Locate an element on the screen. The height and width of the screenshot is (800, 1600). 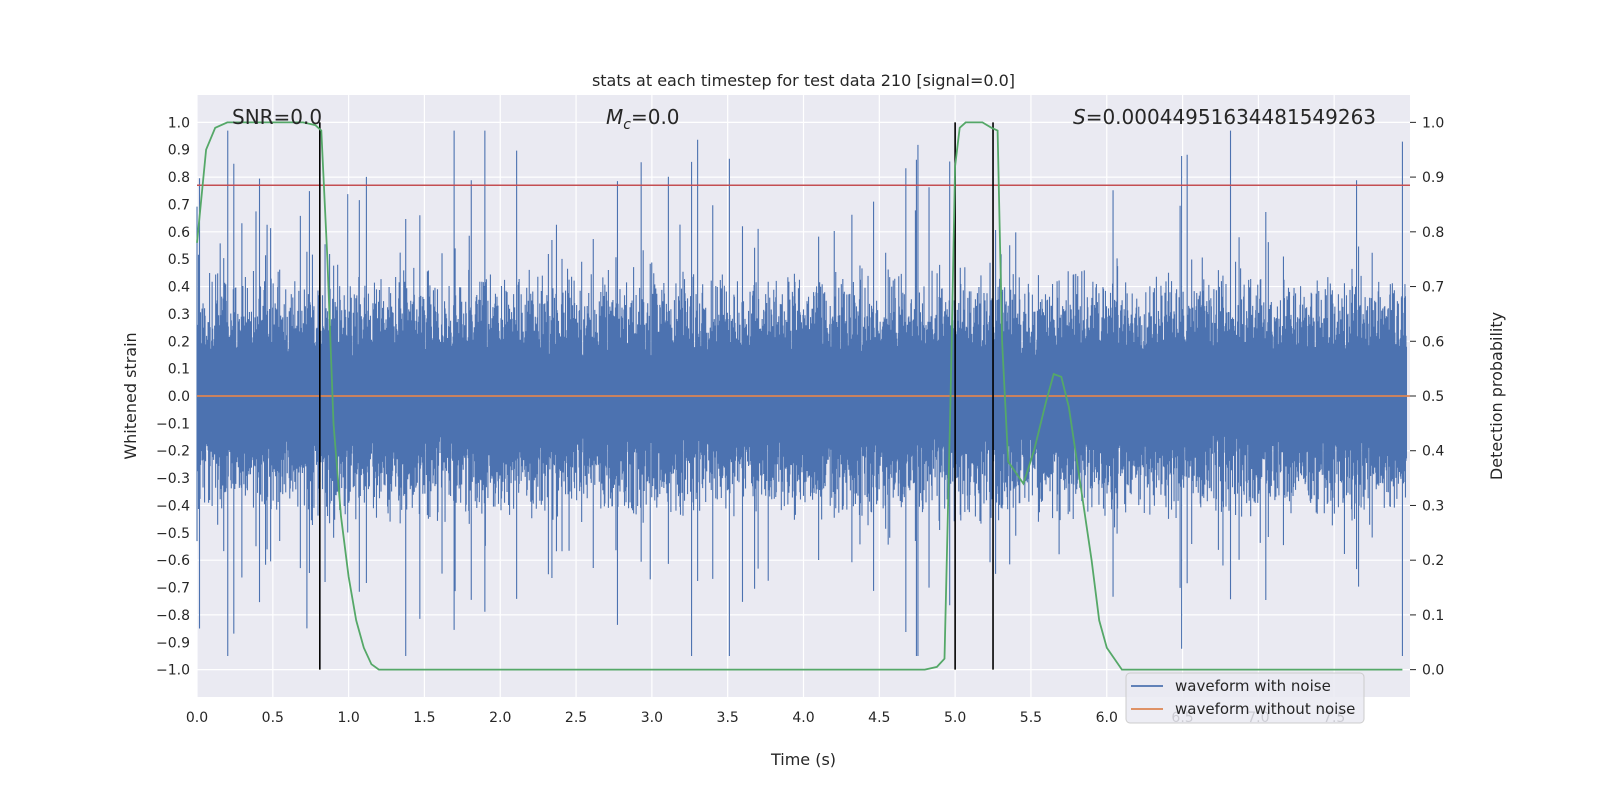
y-left-tick-label: 0.5 is located at coordinates (179, 260).